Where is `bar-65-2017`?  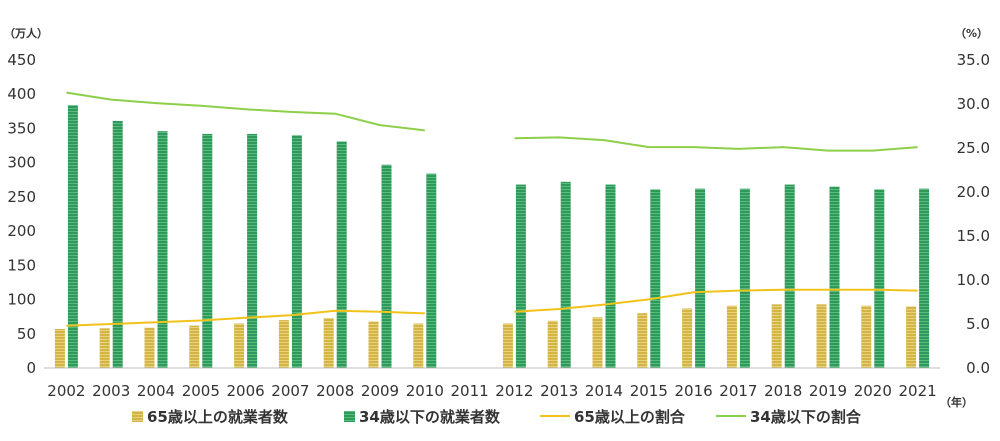 bar-65-2017 is located at coordinates (731, 336).